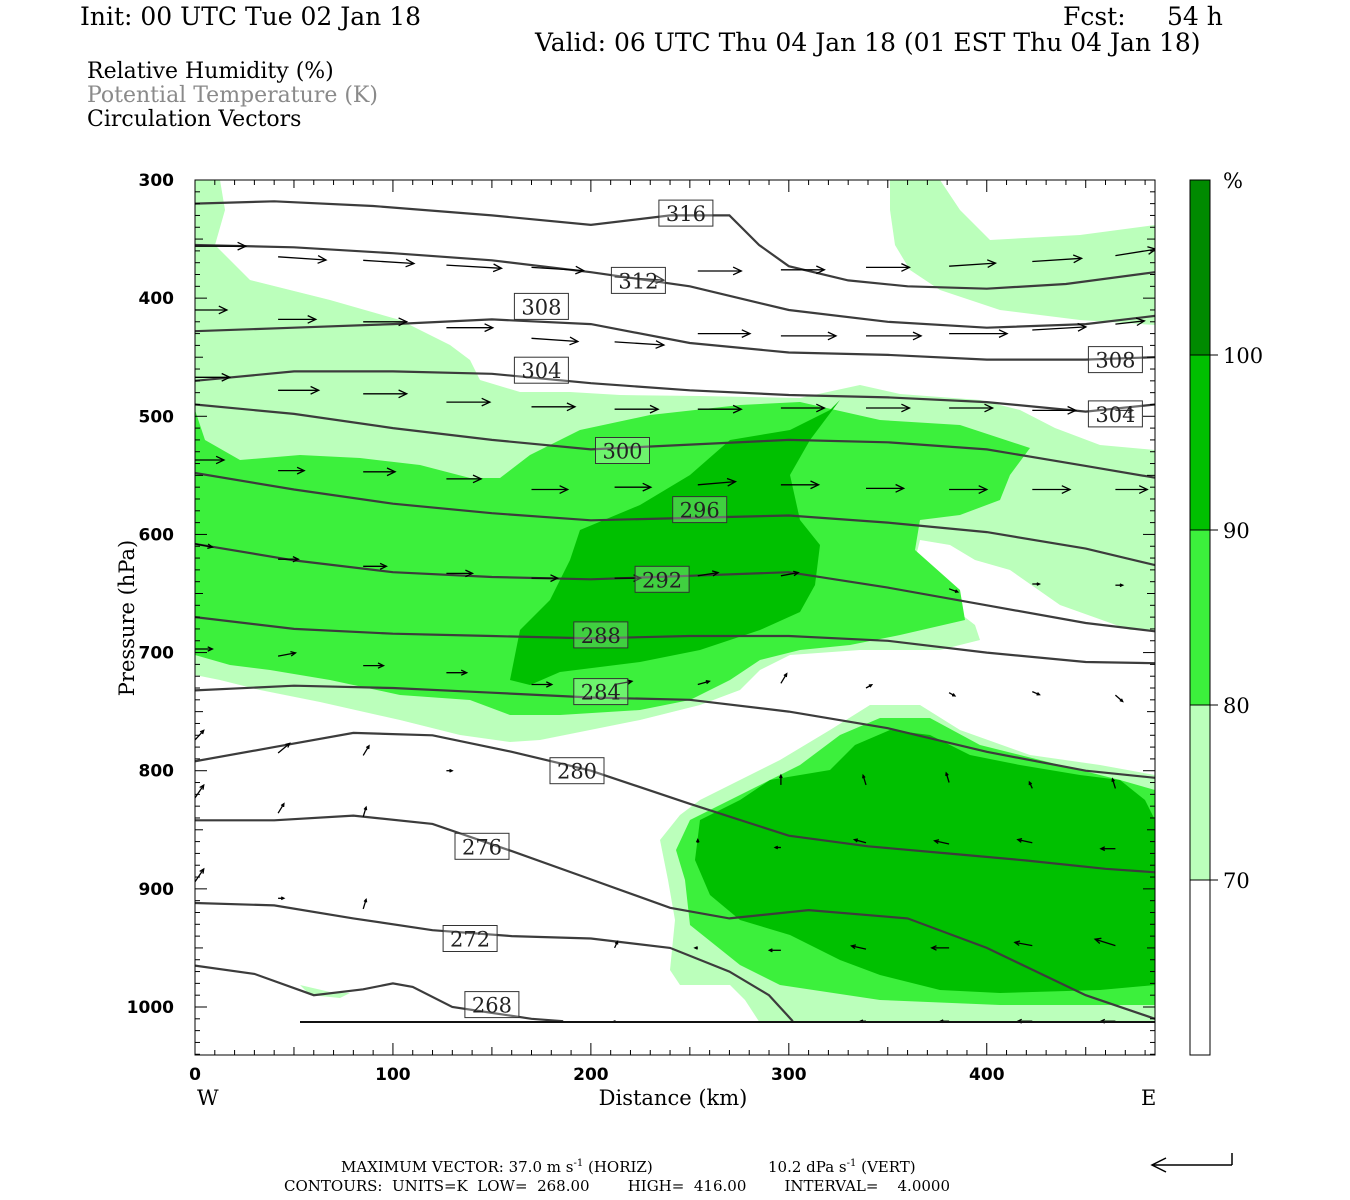 The height and width of the screenshot is (1200, 1350). What do you see at coordinates (601, 692) in the screenshot?
I see `theta-contour-label-284: 284` at bounding box center [601, 692].